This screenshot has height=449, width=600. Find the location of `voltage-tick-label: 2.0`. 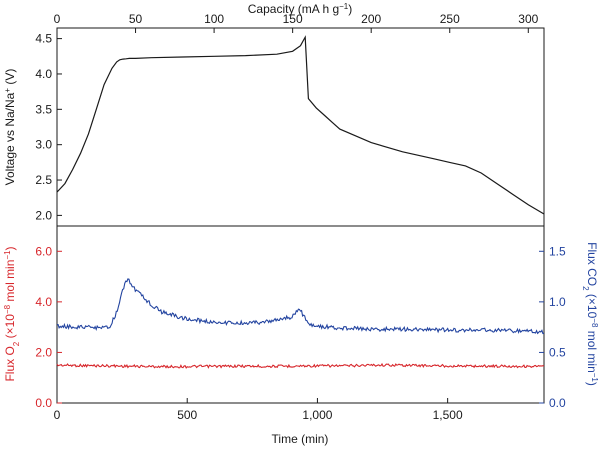

voltage-tick-label: 2.0 is located at coordinates (43, 215).